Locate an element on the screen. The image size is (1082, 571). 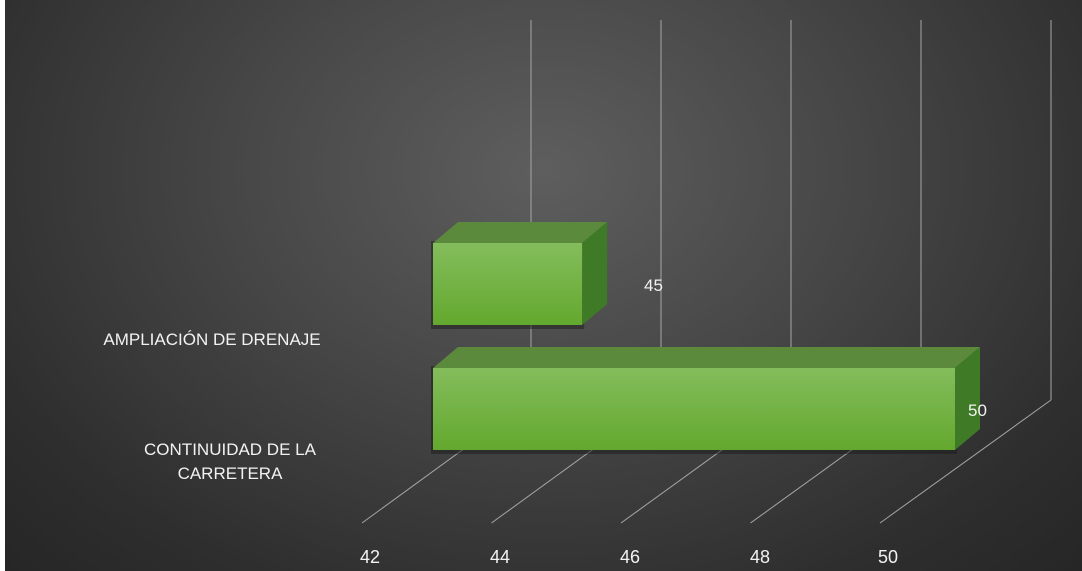
data-label: 50 is located at coordinates (977, 410).